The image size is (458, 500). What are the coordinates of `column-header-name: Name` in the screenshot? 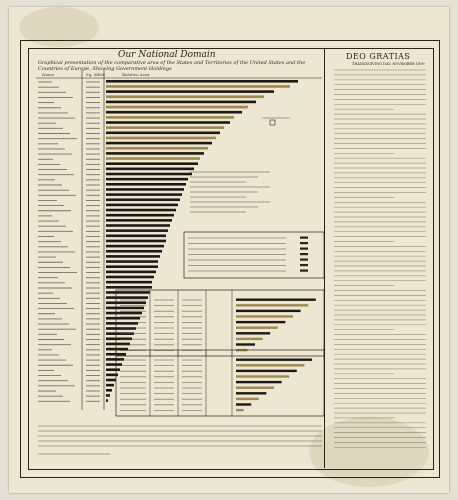 It's located at (48, 74).